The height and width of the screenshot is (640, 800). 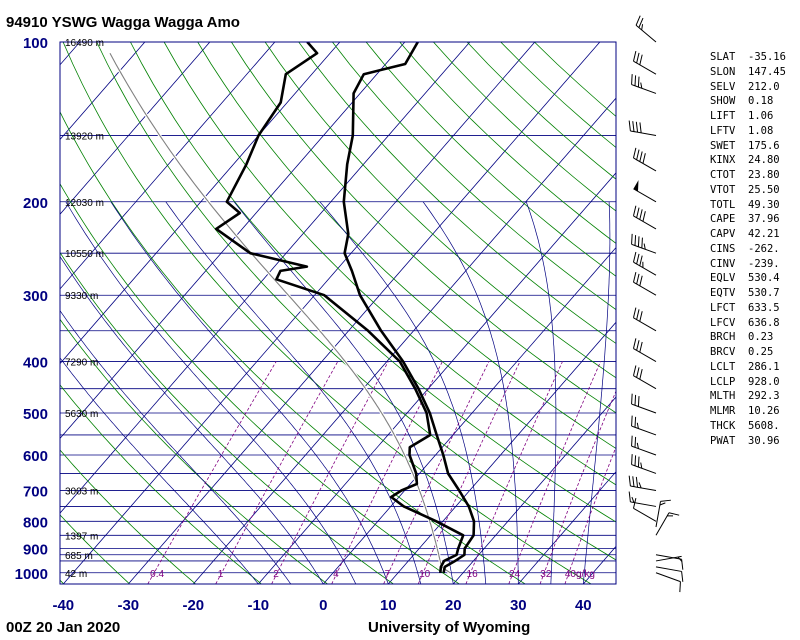 I want to click on index-value: 42.21, so click(x=764, y=234).